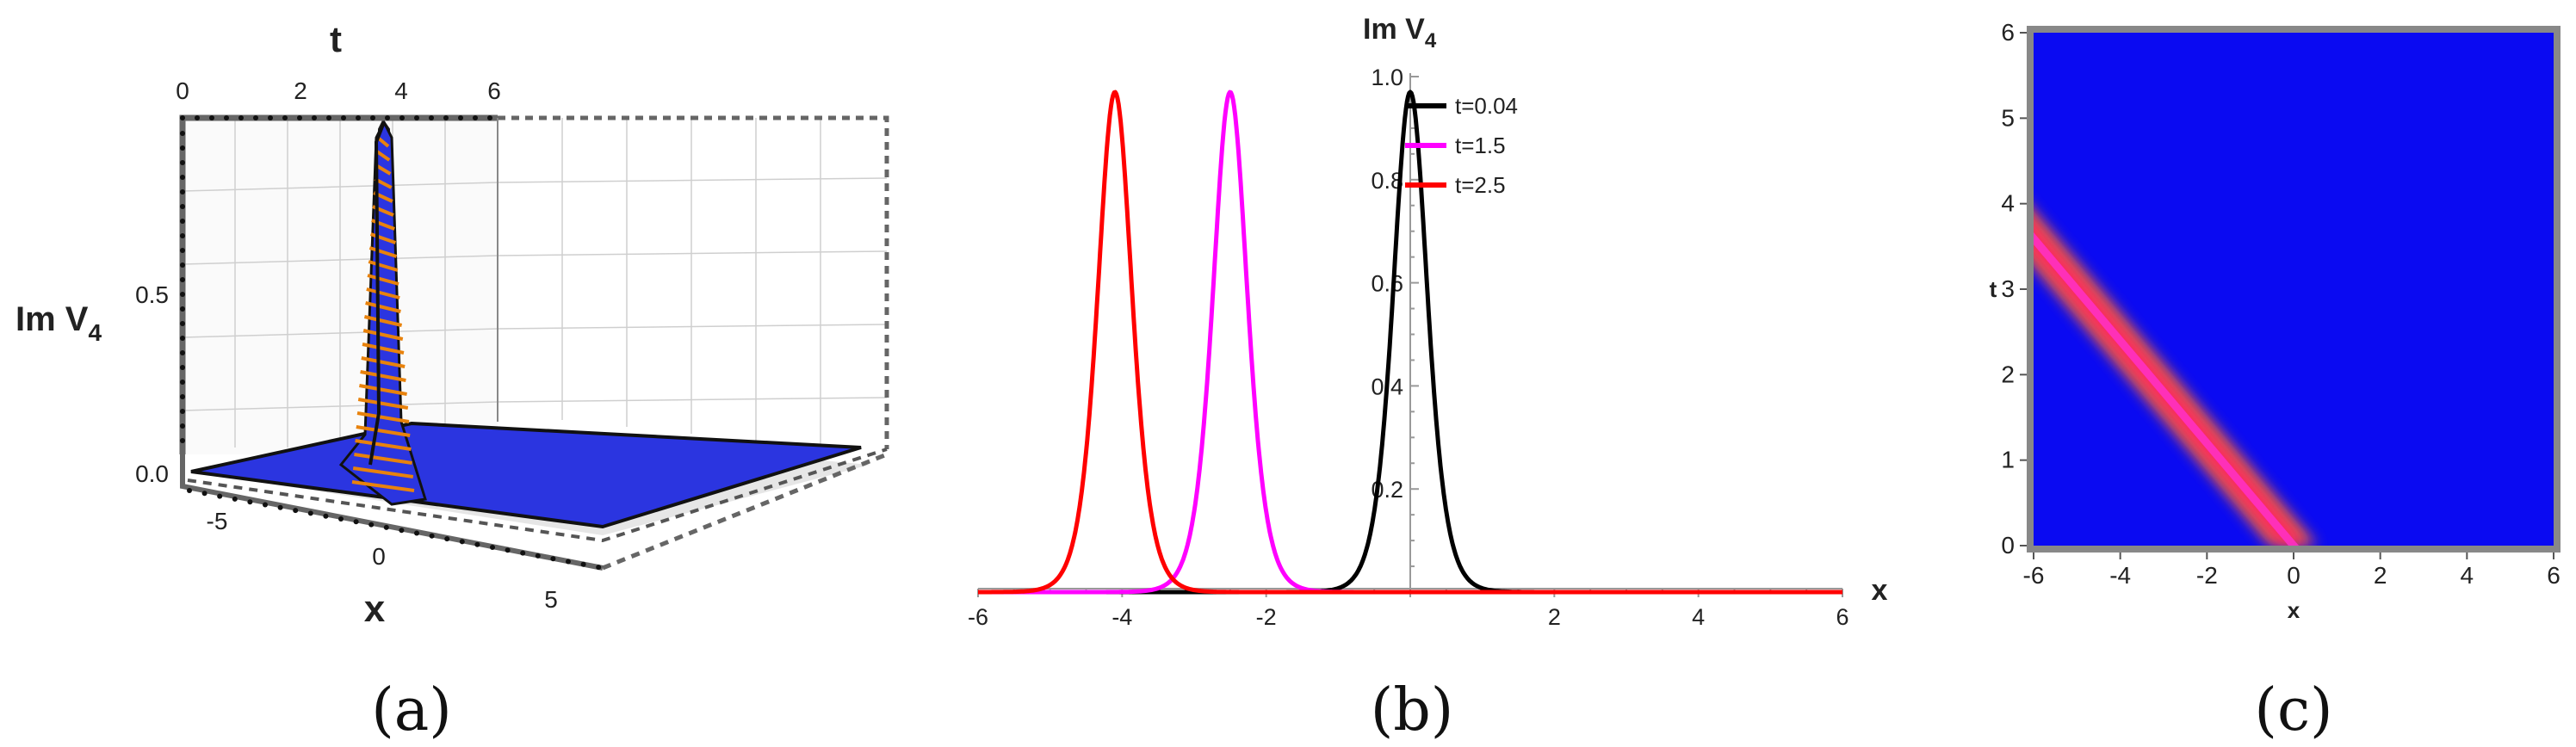 The height and width of the screenshot is (747, 2576). I want to click on y-tick-label: 3, so click(2008, 288).